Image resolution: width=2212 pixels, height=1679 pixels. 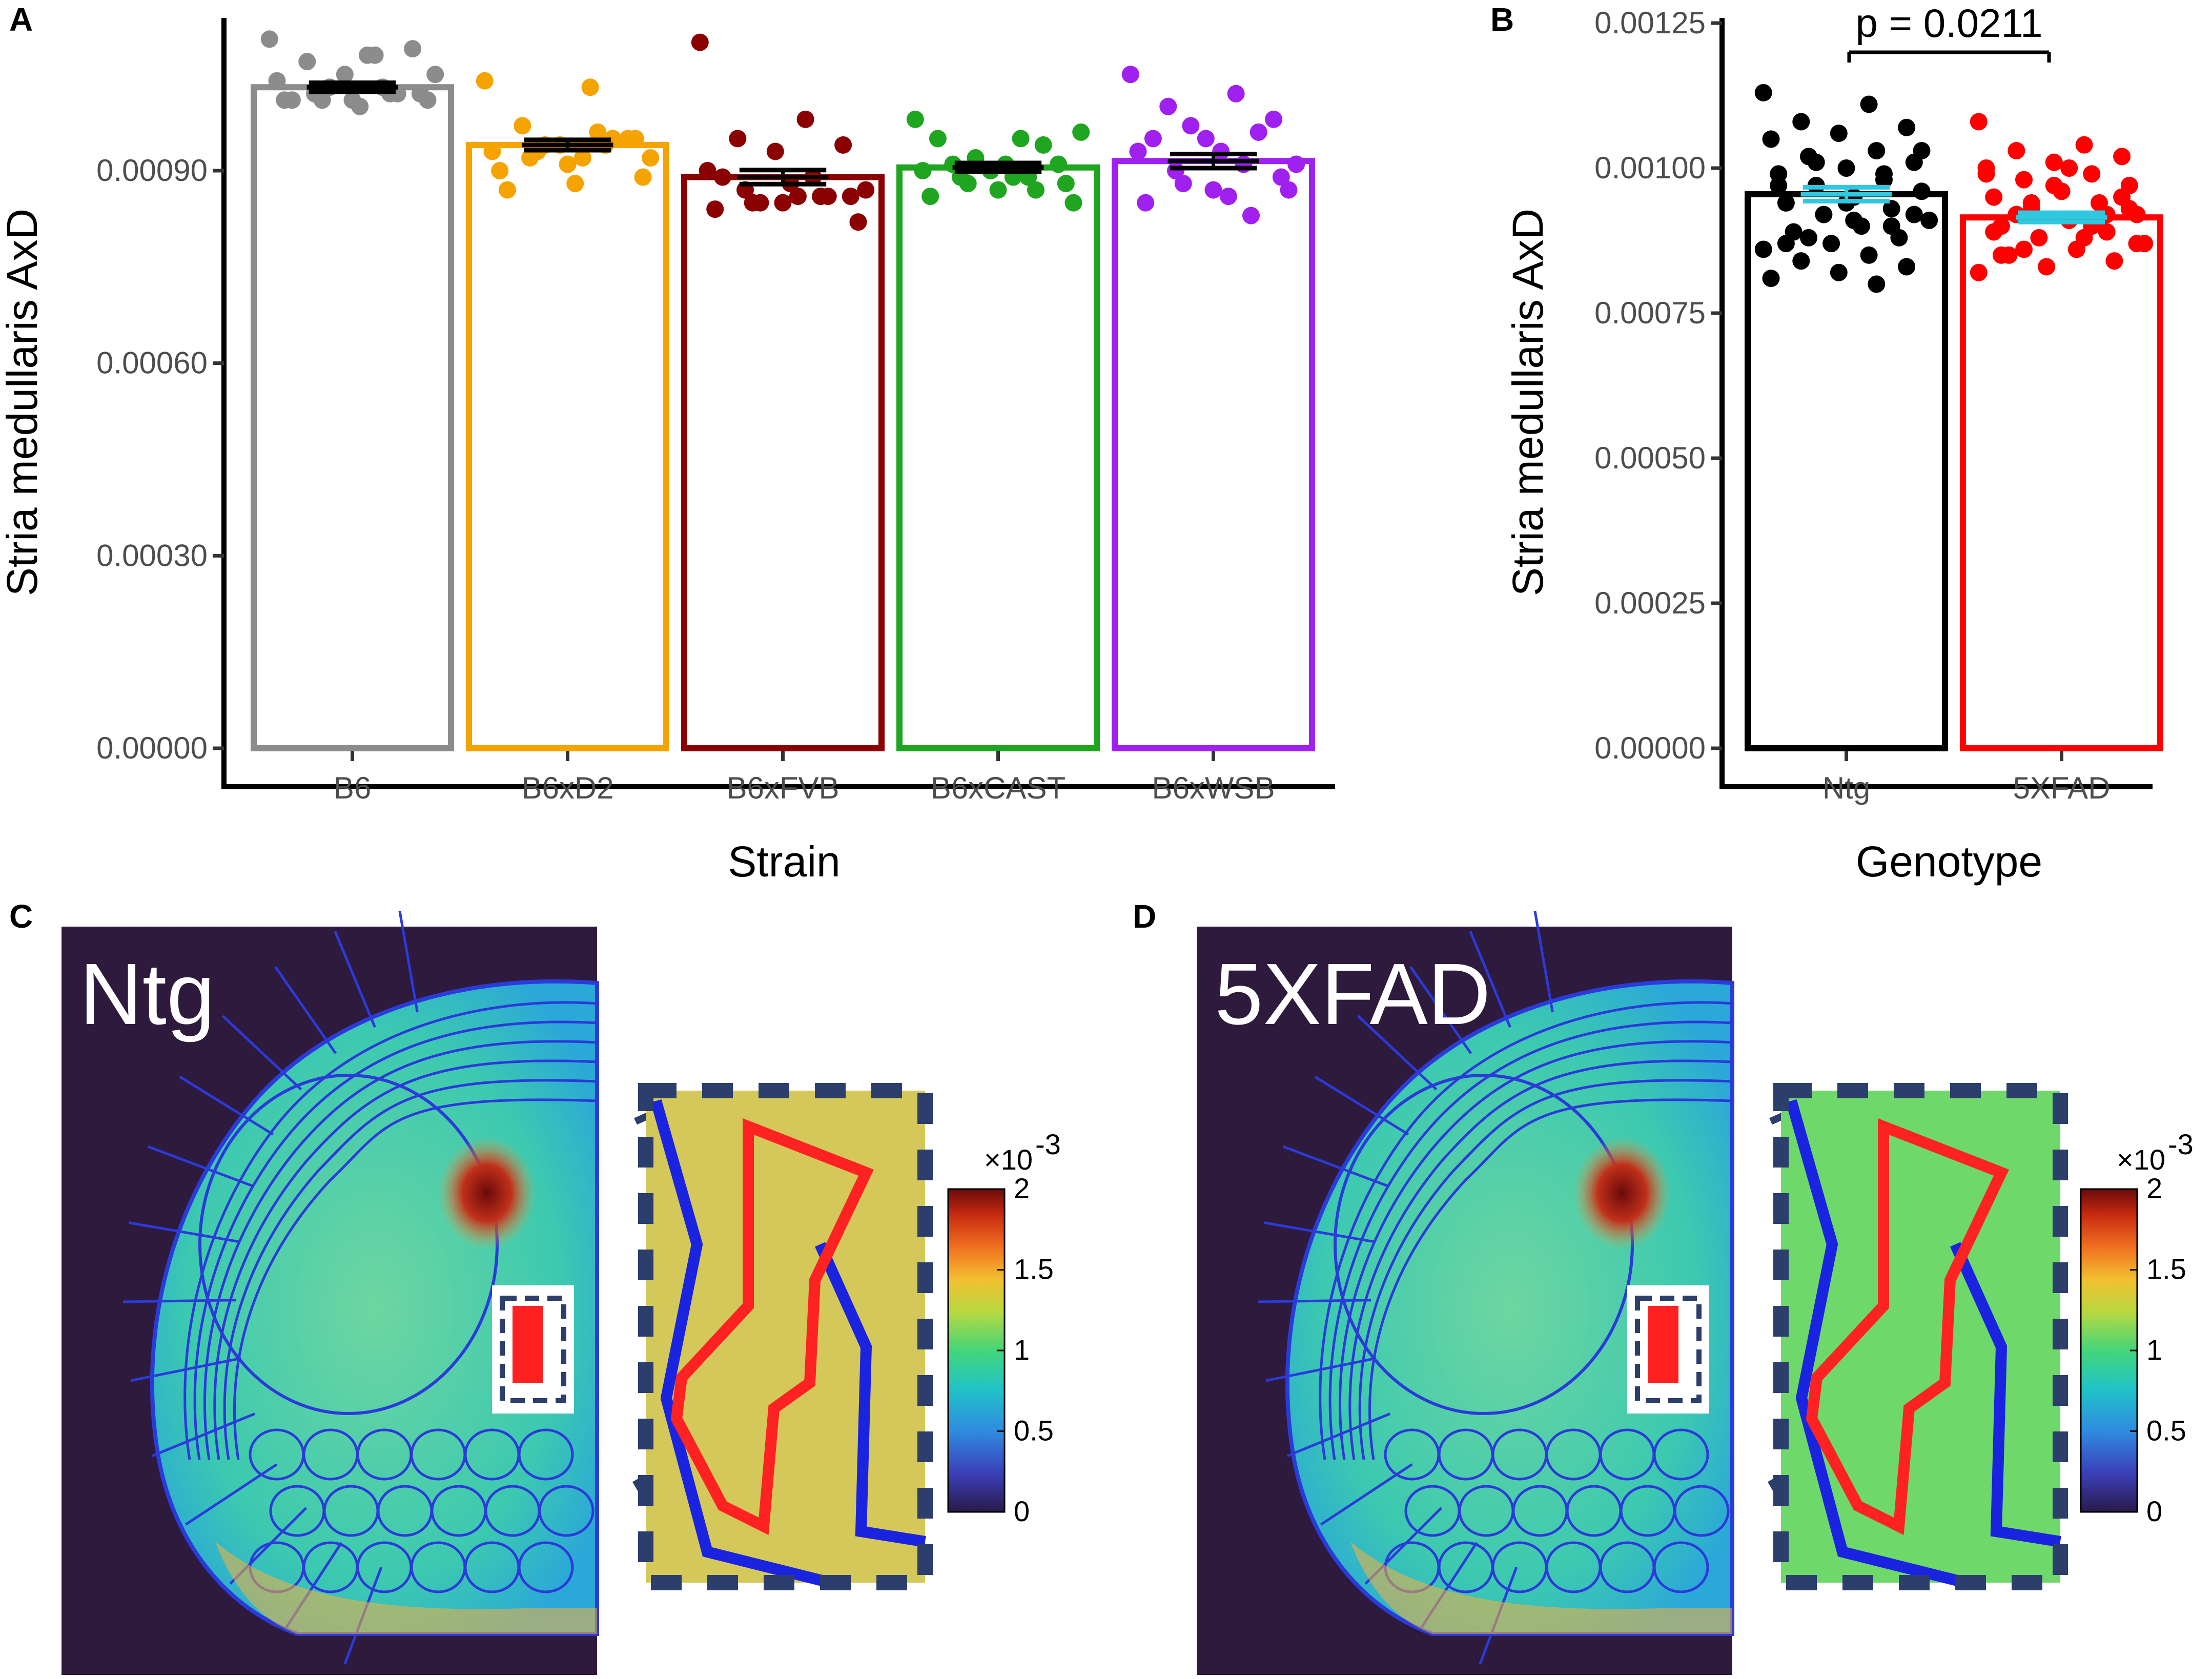 I want to click on colorbar-gradient, so click(x=977, y=1350).